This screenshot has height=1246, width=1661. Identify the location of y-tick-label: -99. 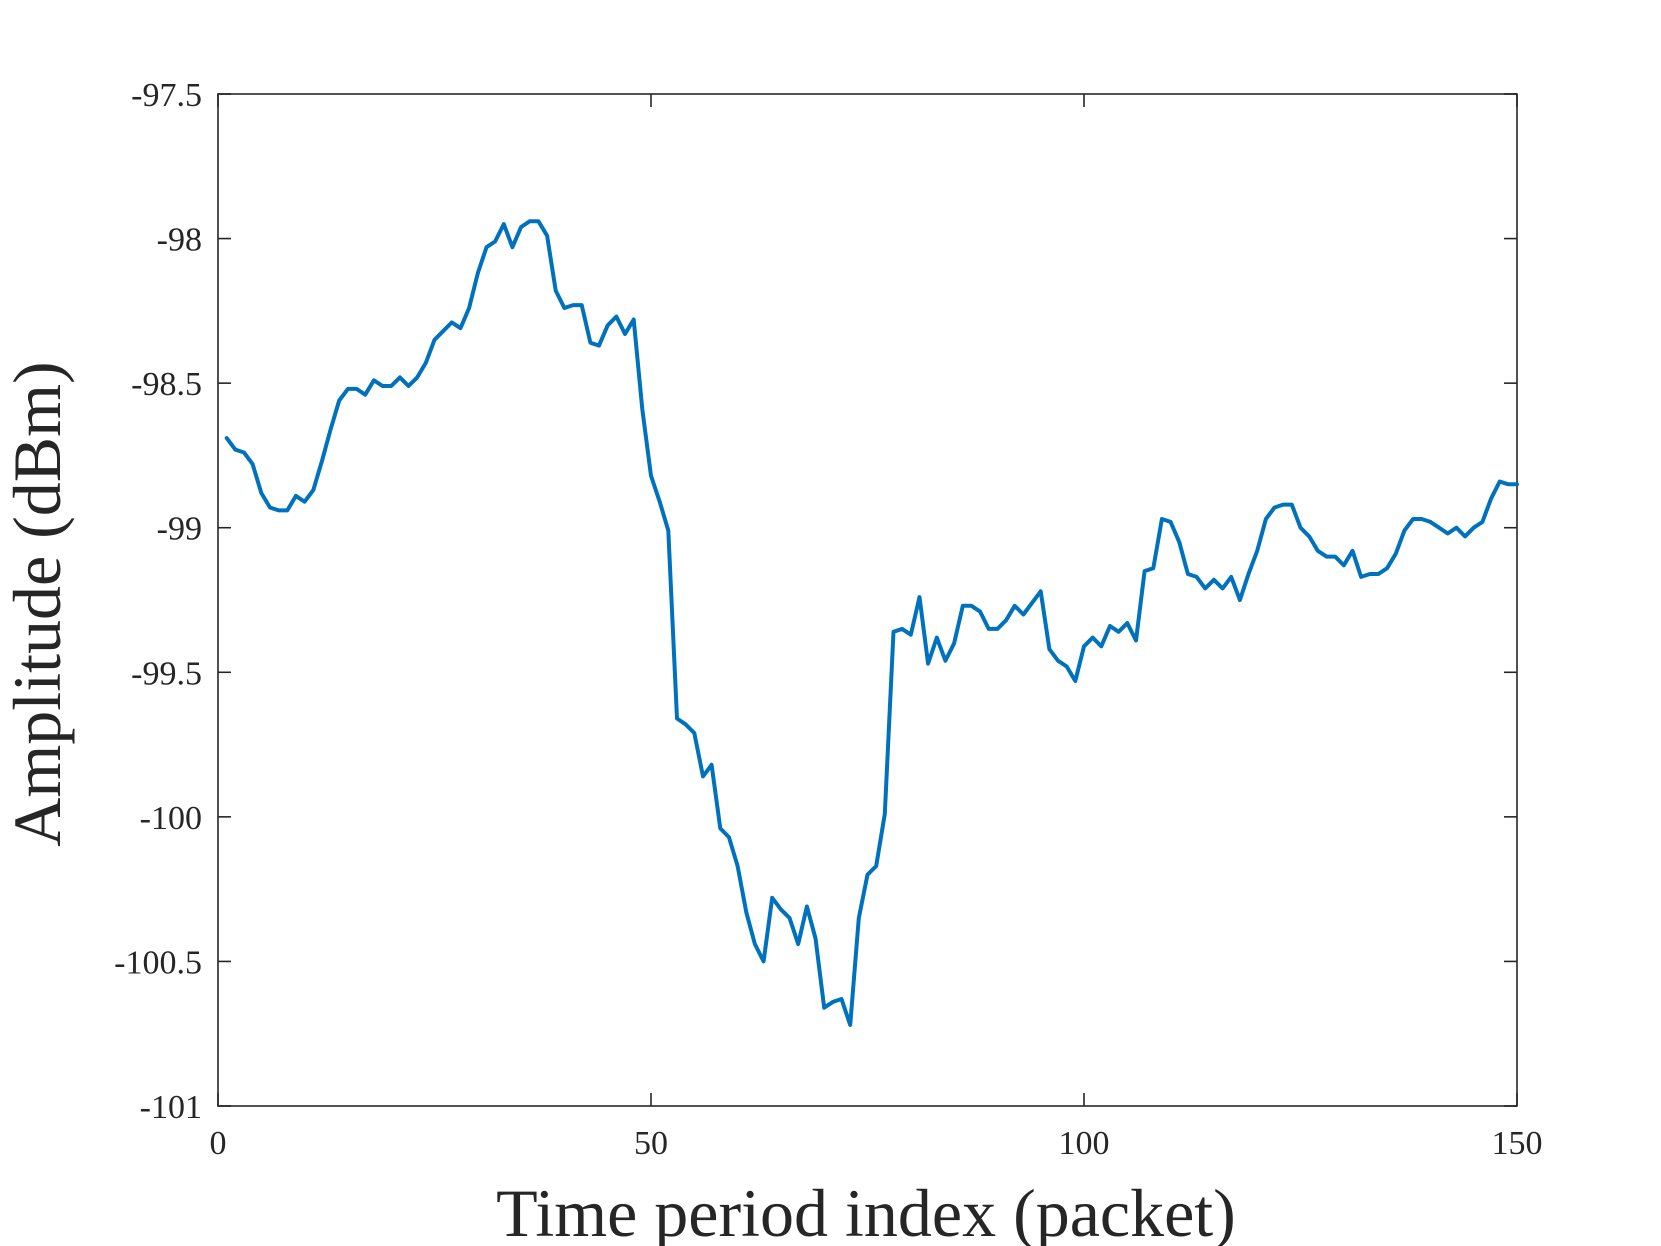
(179, 529).